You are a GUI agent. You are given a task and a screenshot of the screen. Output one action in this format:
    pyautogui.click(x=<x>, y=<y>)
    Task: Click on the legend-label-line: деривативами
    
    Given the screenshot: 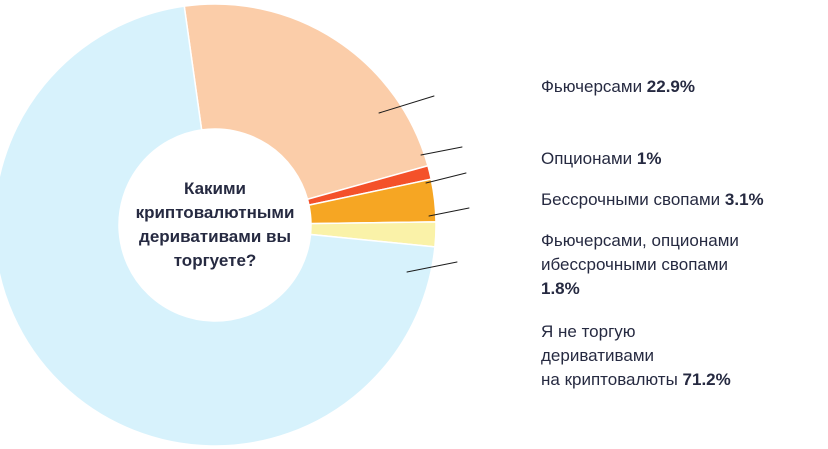 What is the action you would take?
    pyautogui.click(x=598, y=355)
    